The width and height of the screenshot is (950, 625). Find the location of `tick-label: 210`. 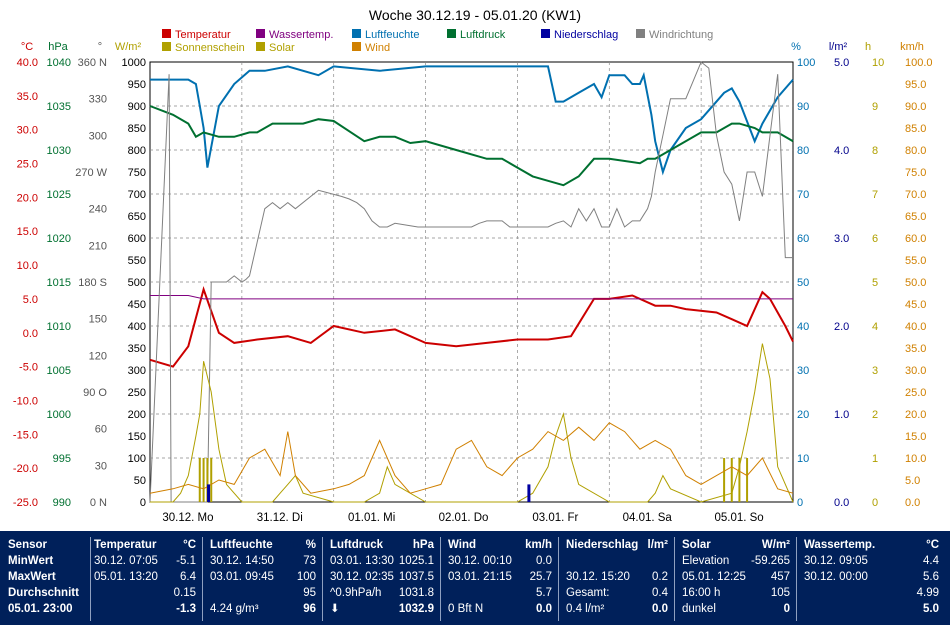

tick-label: 210 is located at coordinates (98, 246).